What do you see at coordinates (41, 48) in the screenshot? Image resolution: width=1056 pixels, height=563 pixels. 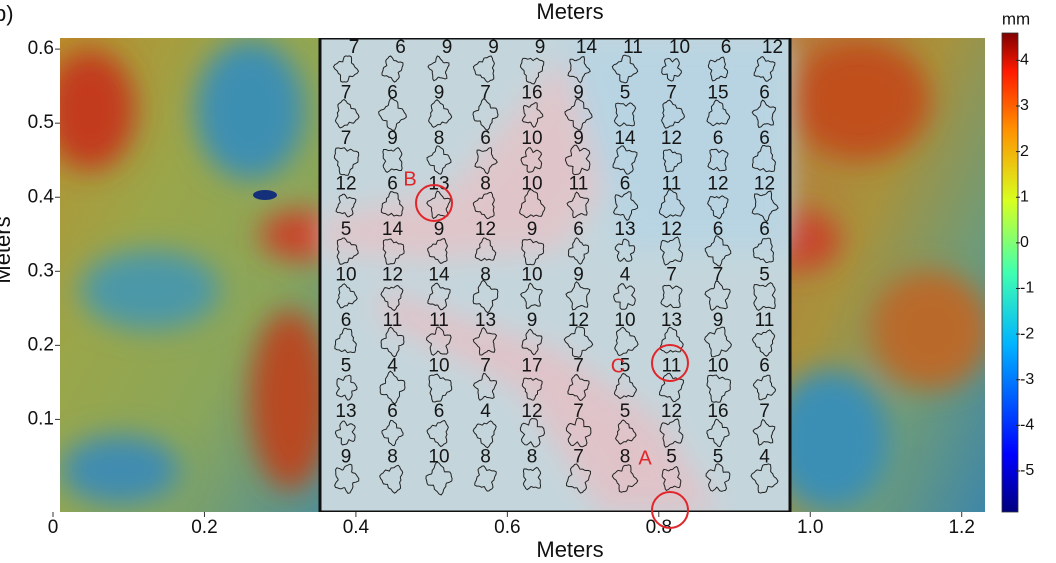 I see `y-tick-label: 0.6` at bounding box center [41, 48].